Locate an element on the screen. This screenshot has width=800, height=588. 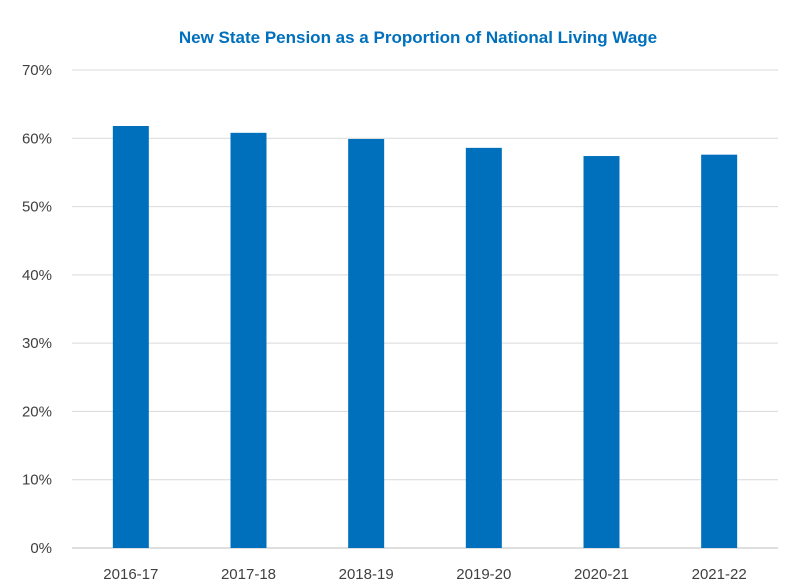
y-tick-label: 50% is located at coordinates (37, 207).